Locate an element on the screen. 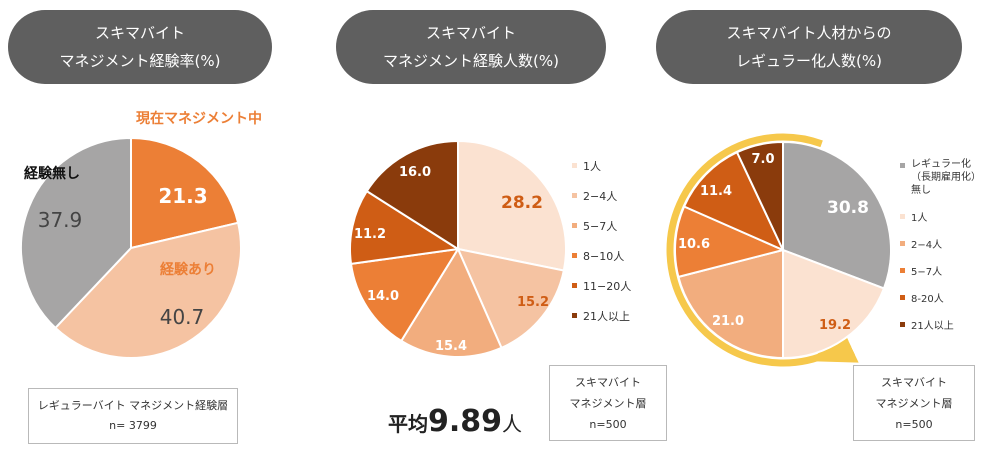  legend-label: 11−20人 is located at coordinates (607, 286).